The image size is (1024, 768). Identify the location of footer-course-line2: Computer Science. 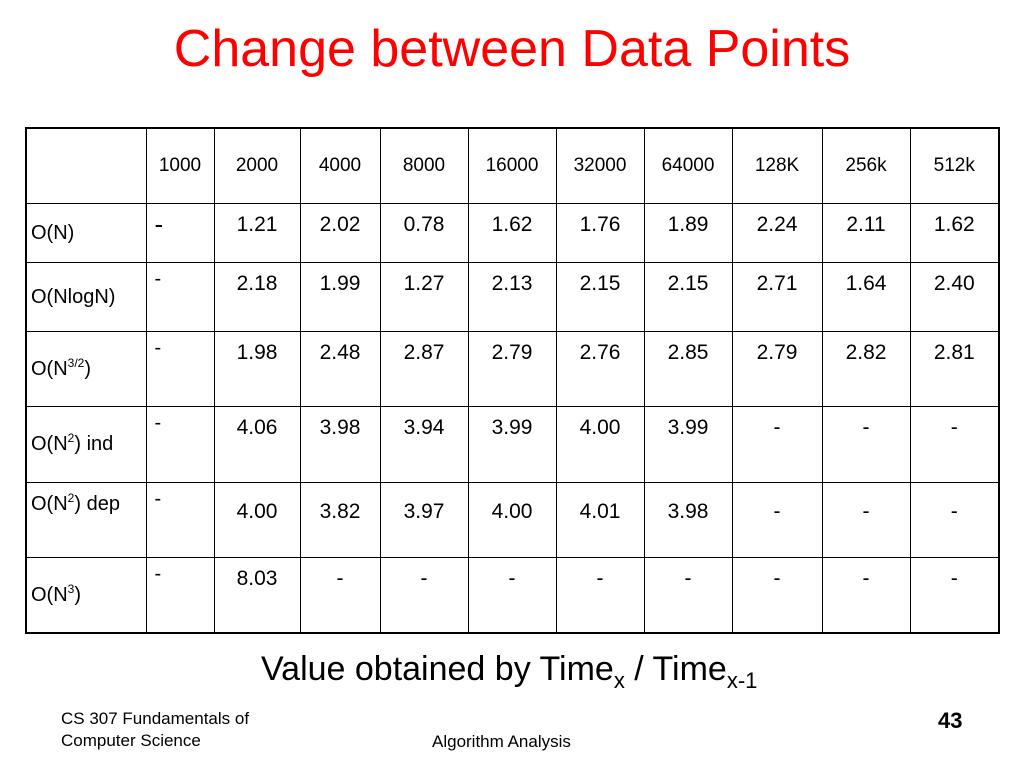
(131, 740).